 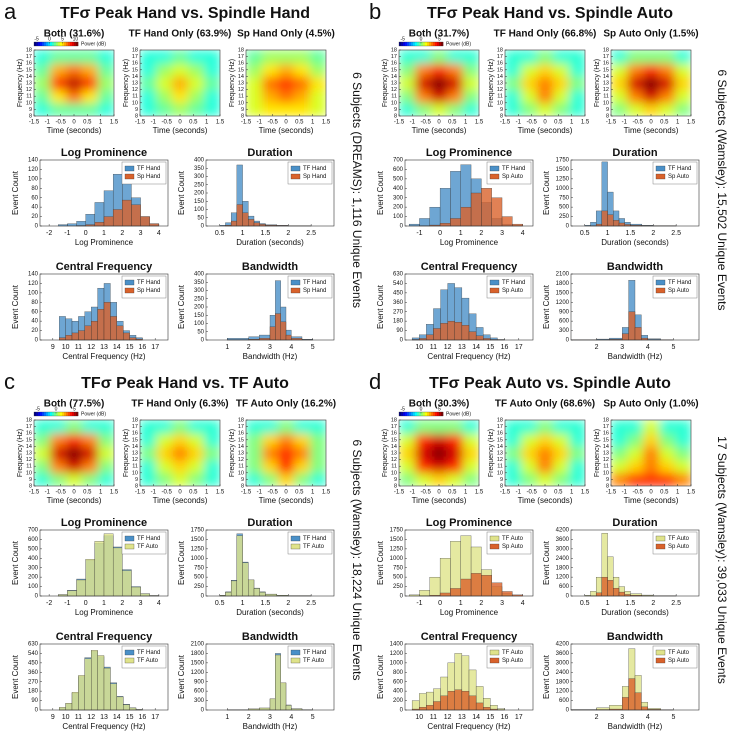 What do you see at coordinates (563, 540) in the screenshot?
I see `y-tick-label: 3600` at bounding box center [563, 540].